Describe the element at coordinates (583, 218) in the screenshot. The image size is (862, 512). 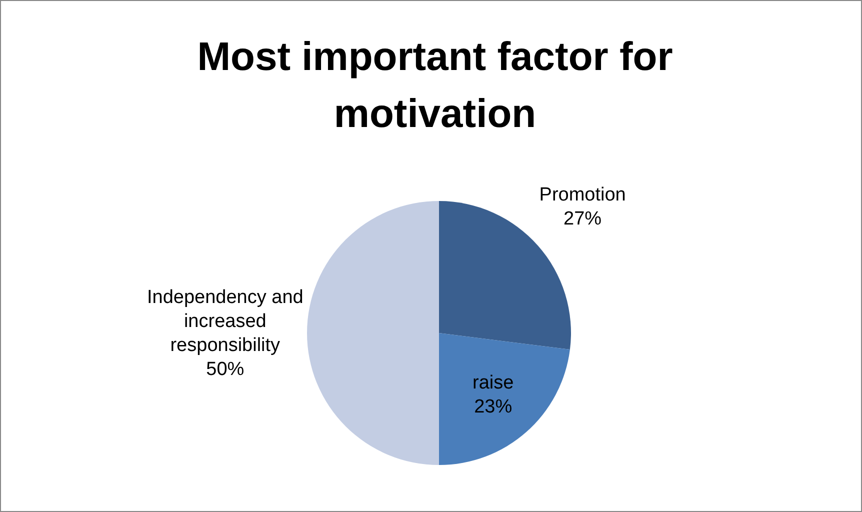
I see `data-label: 27%` at that location.